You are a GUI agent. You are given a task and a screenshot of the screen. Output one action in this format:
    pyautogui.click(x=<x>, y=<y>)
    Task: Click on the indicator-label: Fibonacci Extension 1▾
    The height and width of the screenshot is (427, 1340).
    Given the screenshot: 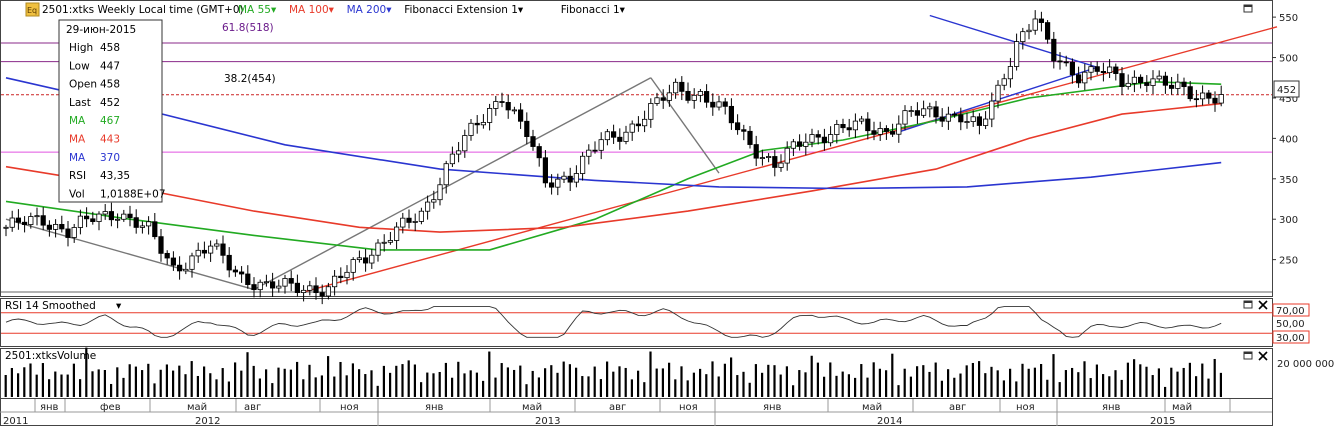 What is the action you would take?
    pyautogui.click(x=464, y=10)
    